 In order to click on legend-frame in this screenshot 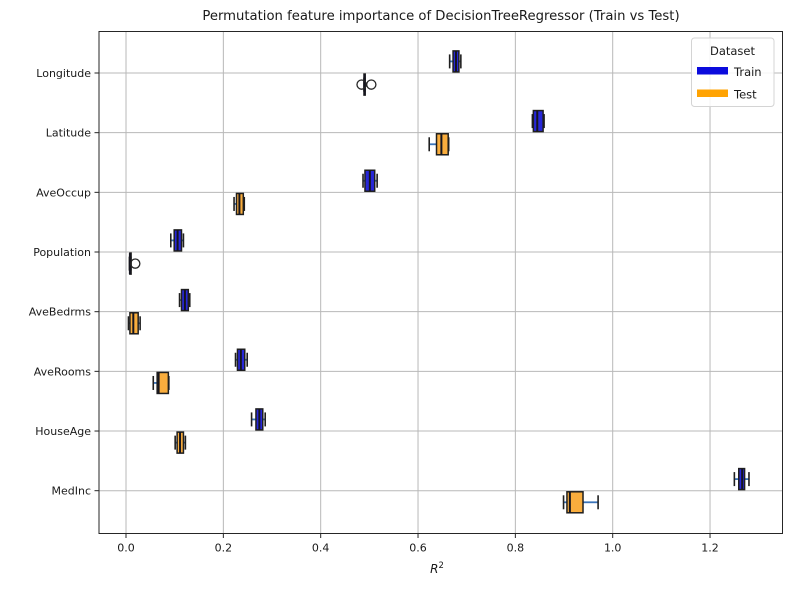, I will do `click(733, 72)`.